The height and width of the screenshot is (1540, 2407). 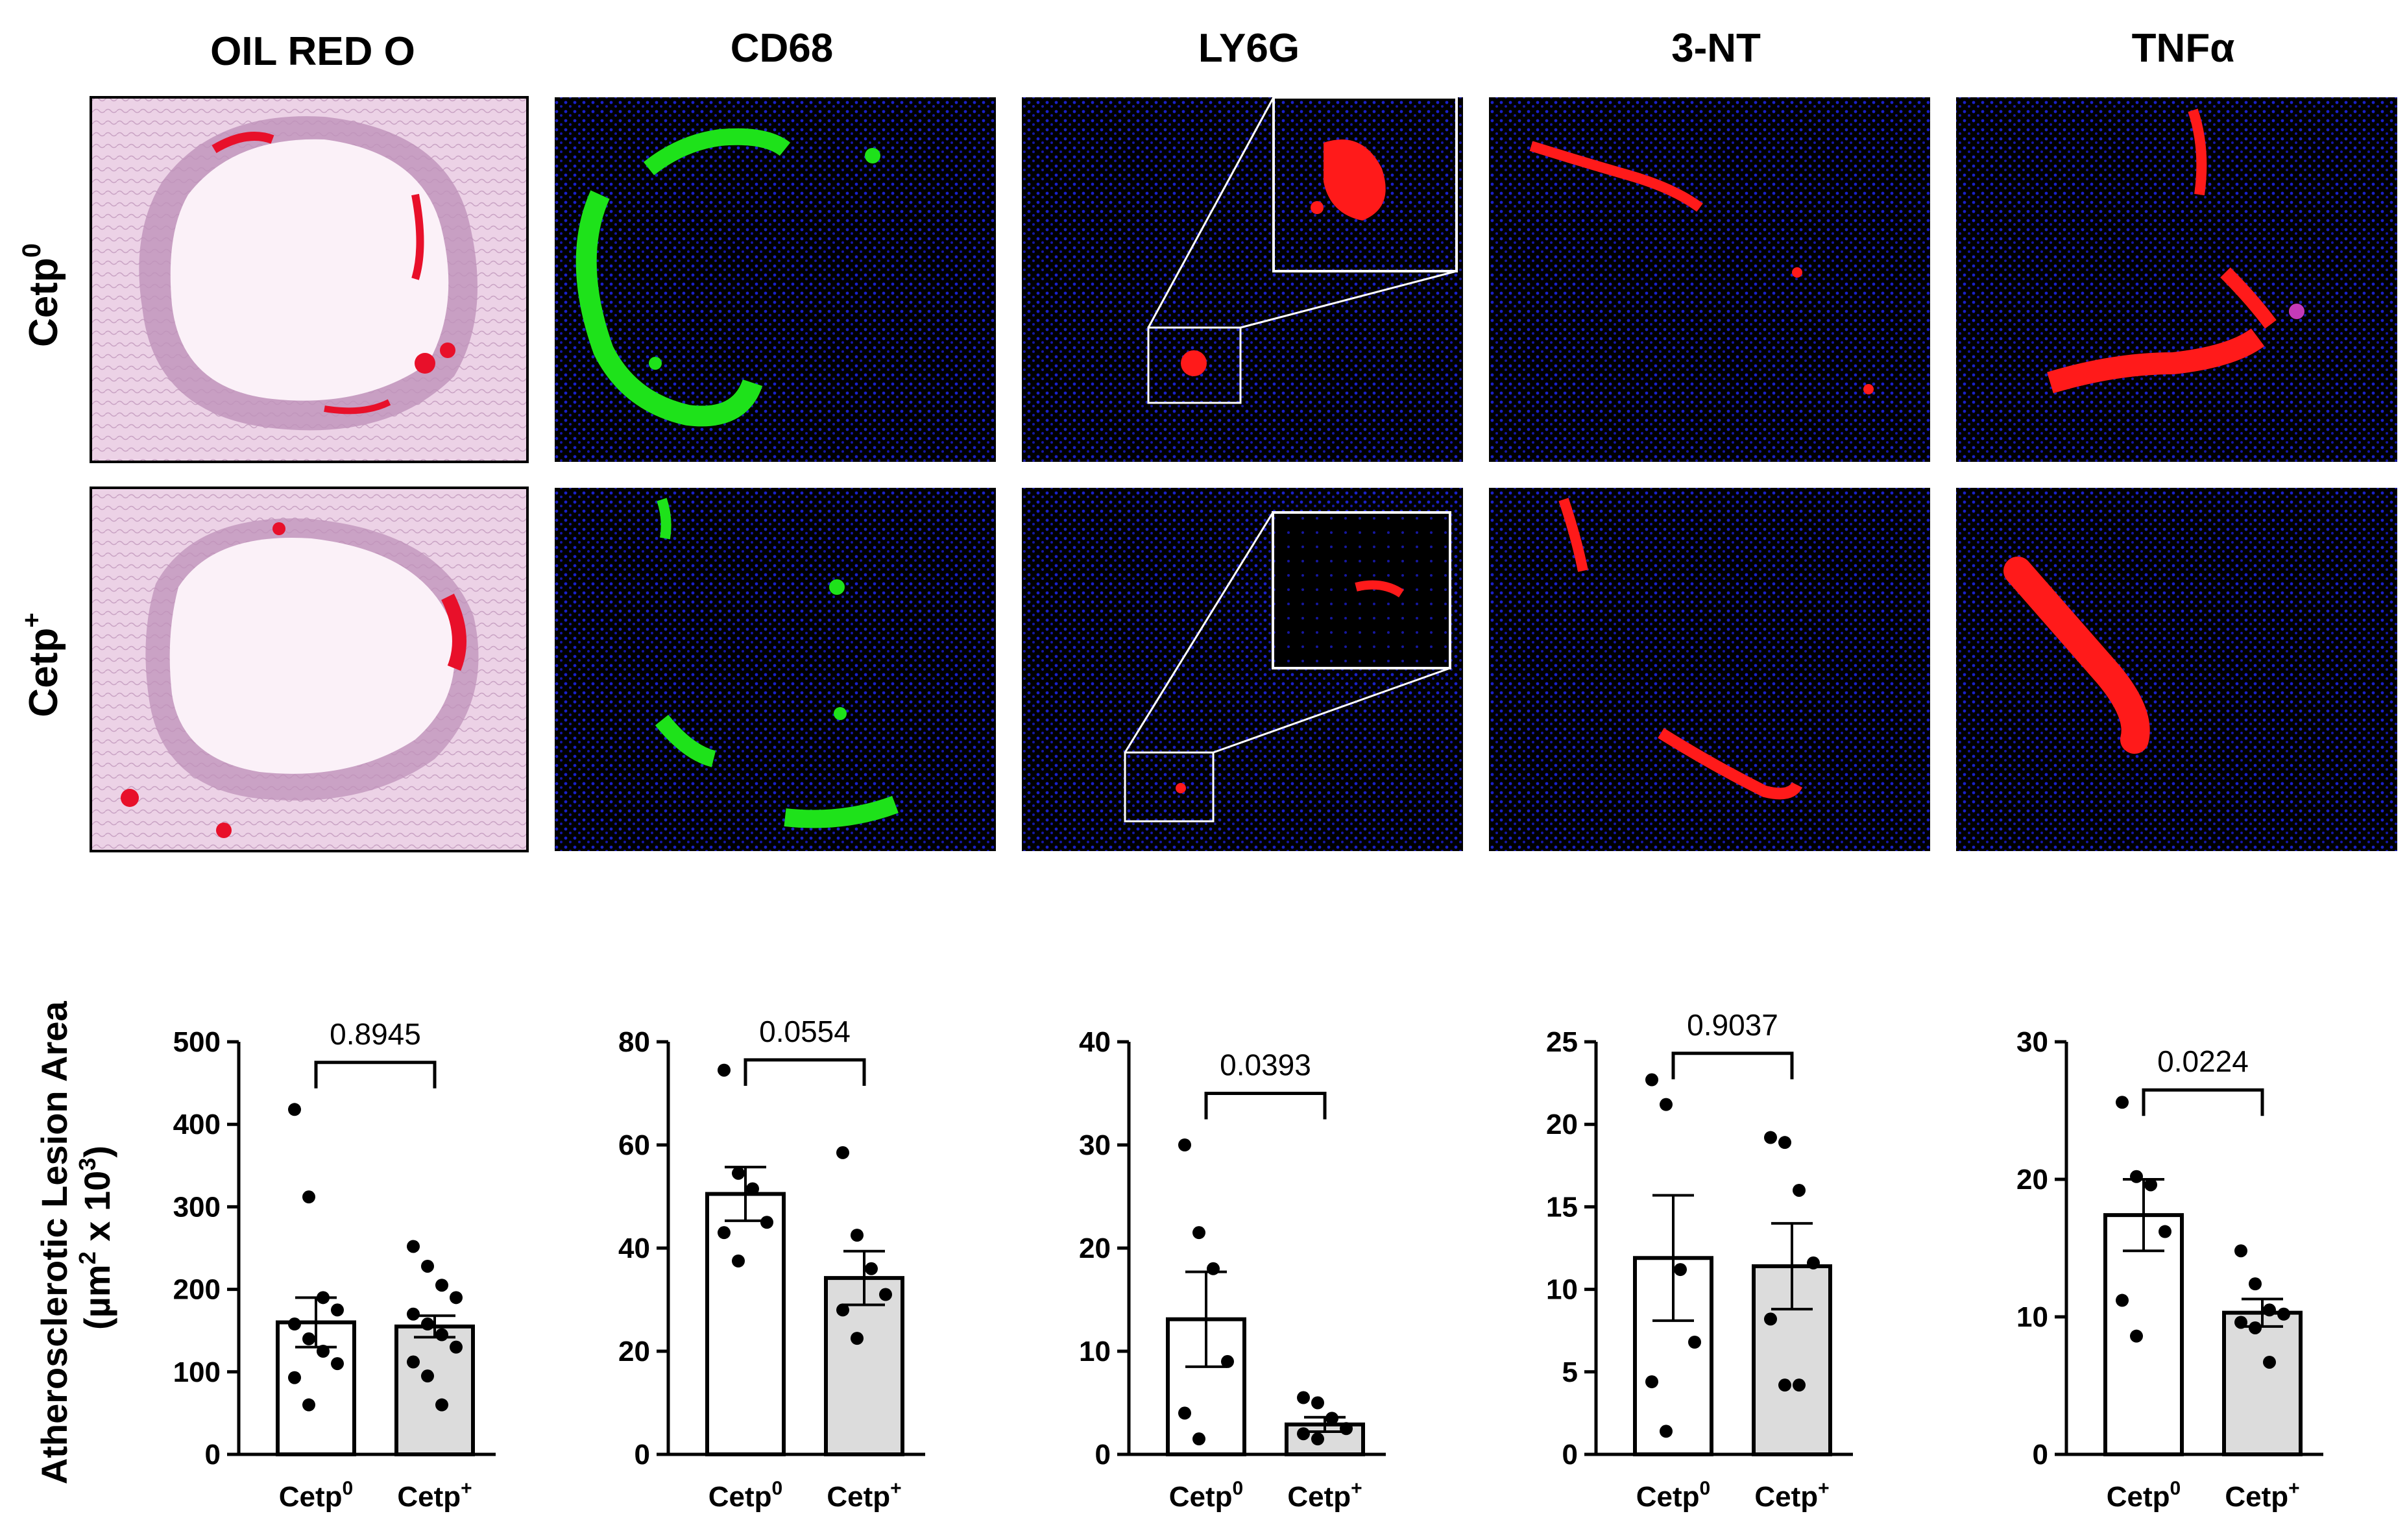 I want to click on y-tick-label: 500, so click(x=197, y=1042).